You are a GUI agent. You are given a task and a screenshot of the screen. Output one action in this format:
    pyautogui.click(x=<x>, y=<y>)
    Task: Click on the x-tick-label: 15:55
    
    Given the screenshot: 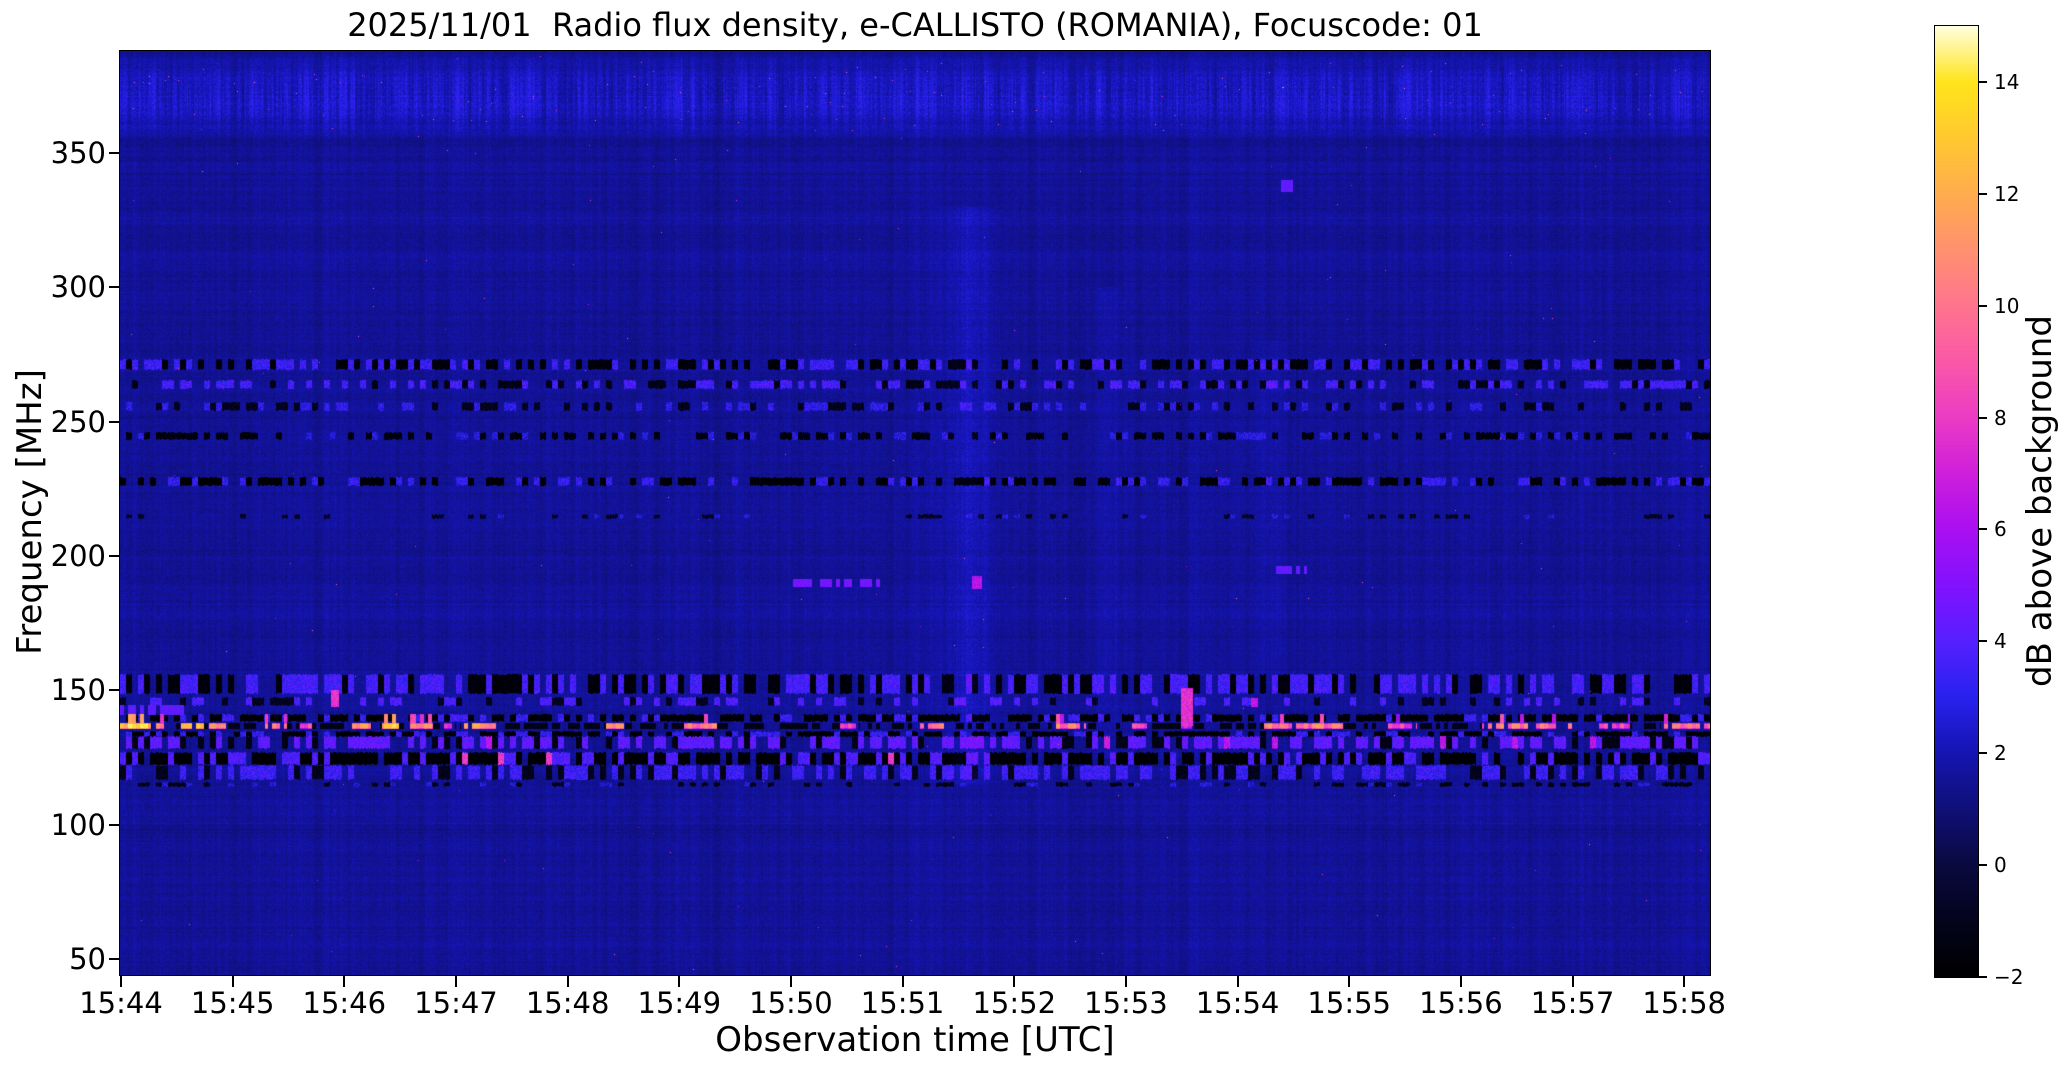 What is the action you would take?
    pyautogui.click(x=1349, y=1003)
    